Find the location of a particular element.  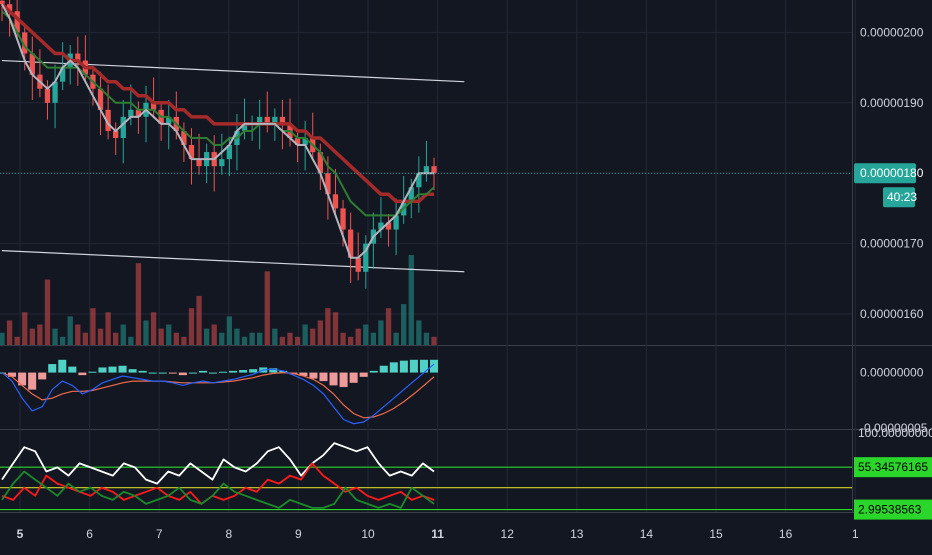

oscillator-pane is located at coordinates (426, 476).